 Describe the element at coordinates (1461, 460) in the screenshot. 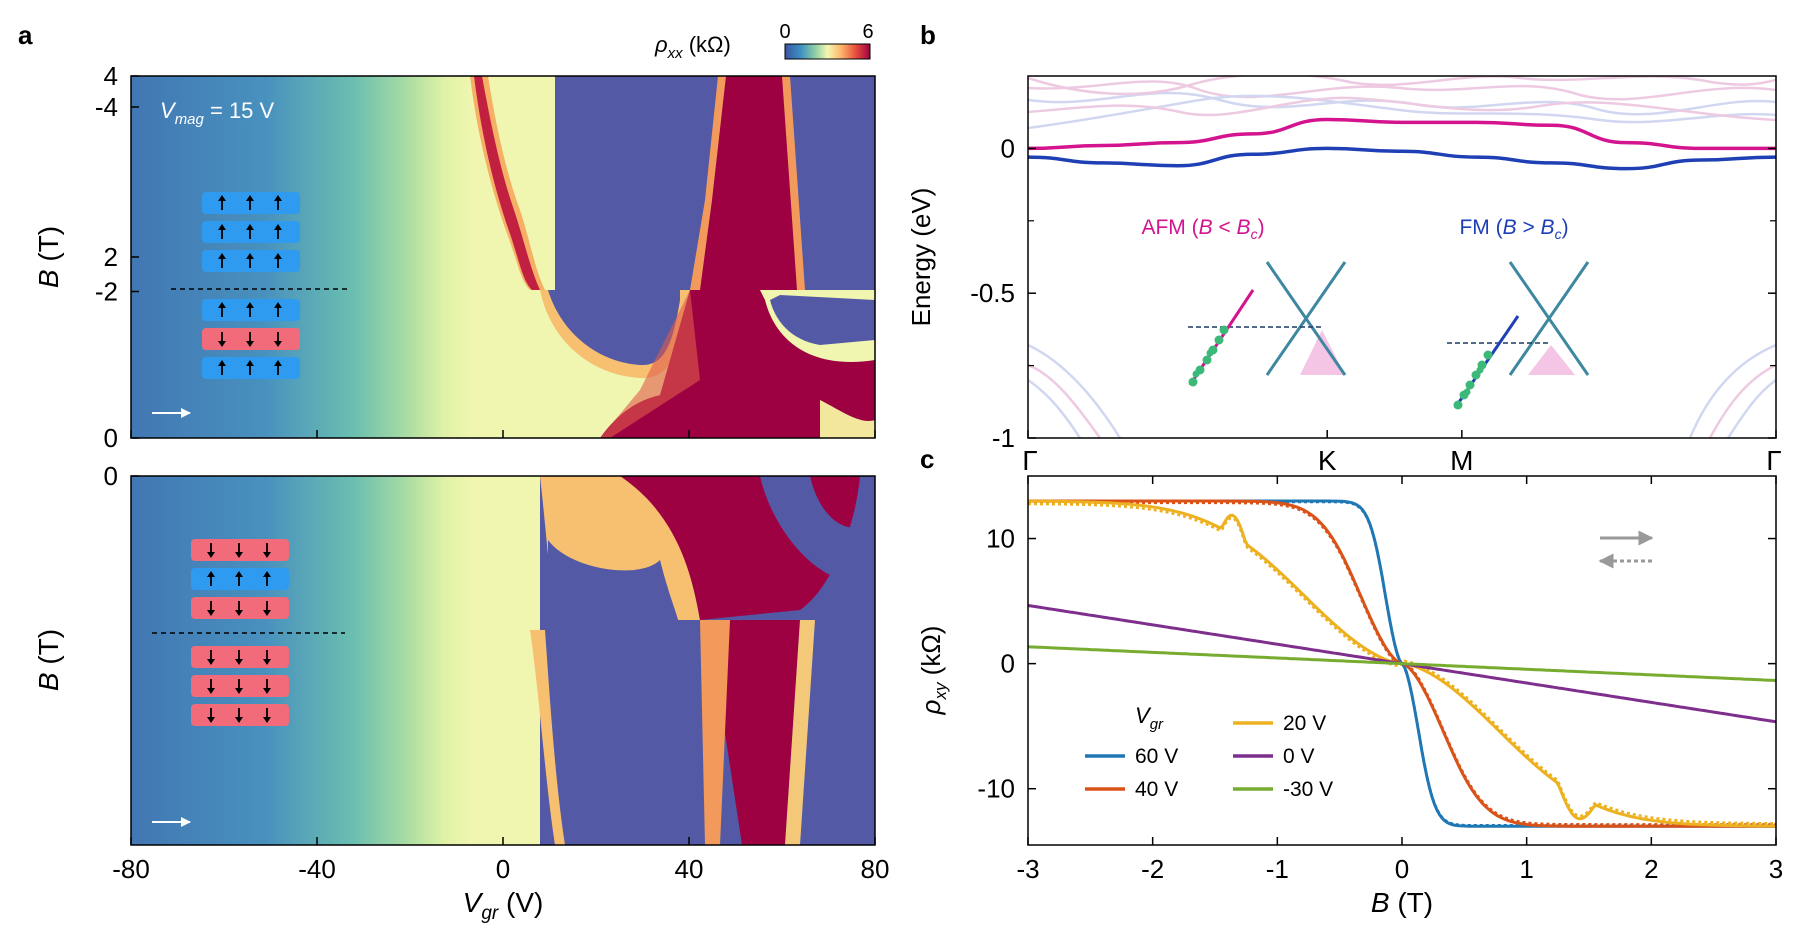

I see `k-point-label: M` at that location.